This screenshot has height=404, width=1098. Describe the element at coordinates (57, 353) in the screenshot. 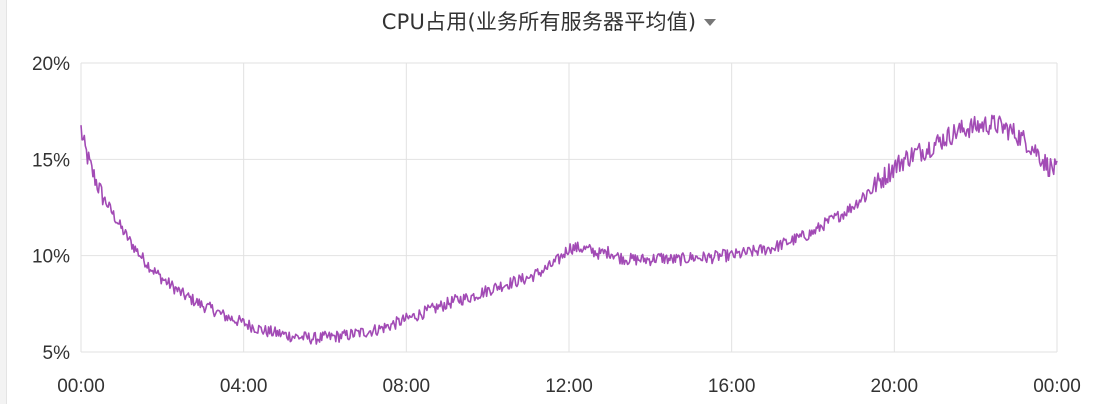

I see `y-tick-label: 5%` at that location.